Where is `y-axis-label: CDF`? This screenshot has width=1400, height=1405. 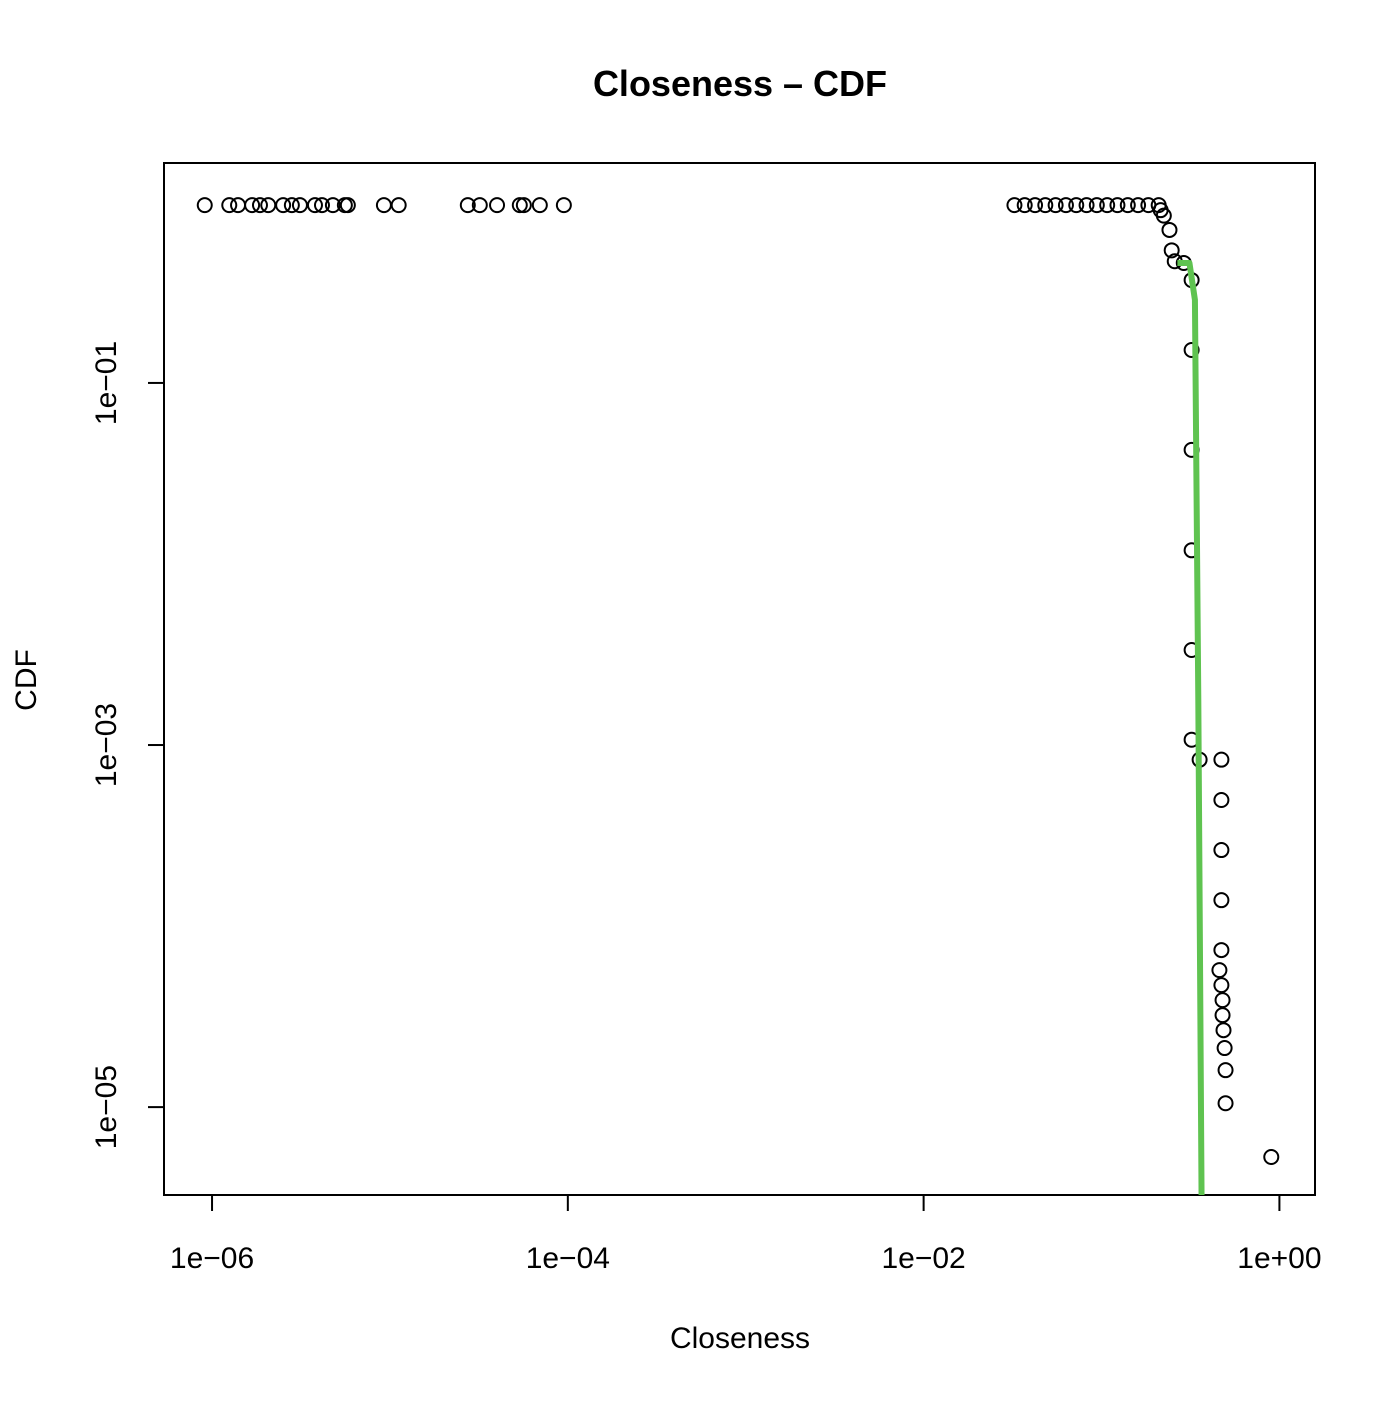
y-axis-label: CDF is located at coordinates (26, 680).